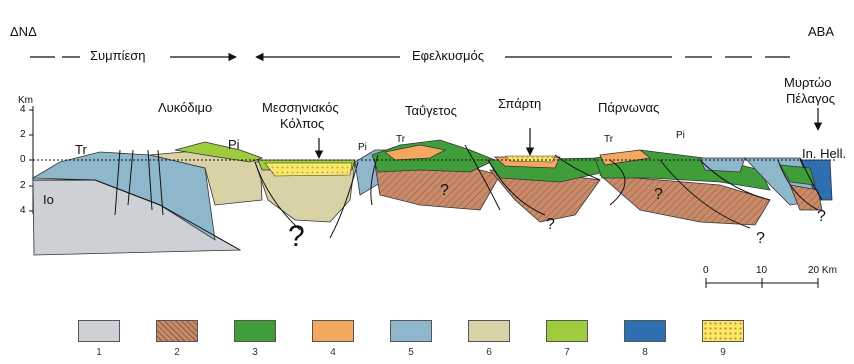 The image size is (854, 364). What do you see at coordinates (23, 159) in the screenshot?
I see `depth-tick: 0` at bounding box center [23, 159].